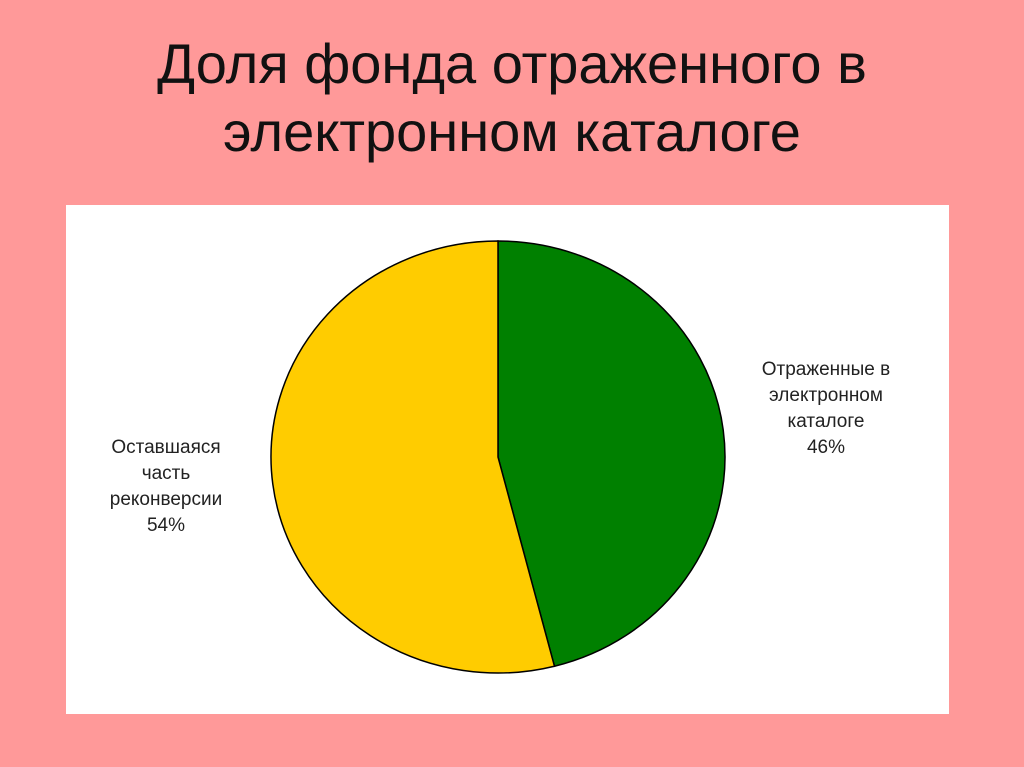  I want to click on label-line: Отраженные в, so click(826, 369).